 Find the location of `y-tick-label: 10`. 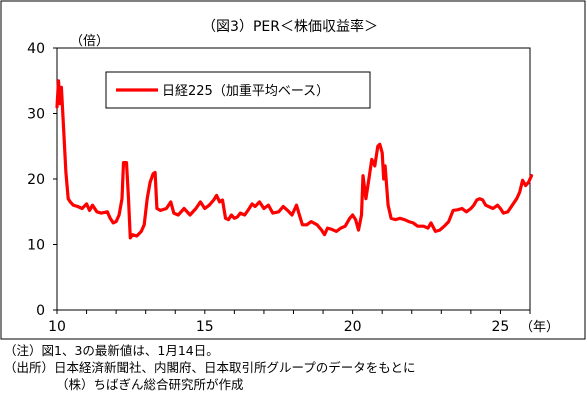

y-tick-label: 10 is located at coordinates (36, 246).